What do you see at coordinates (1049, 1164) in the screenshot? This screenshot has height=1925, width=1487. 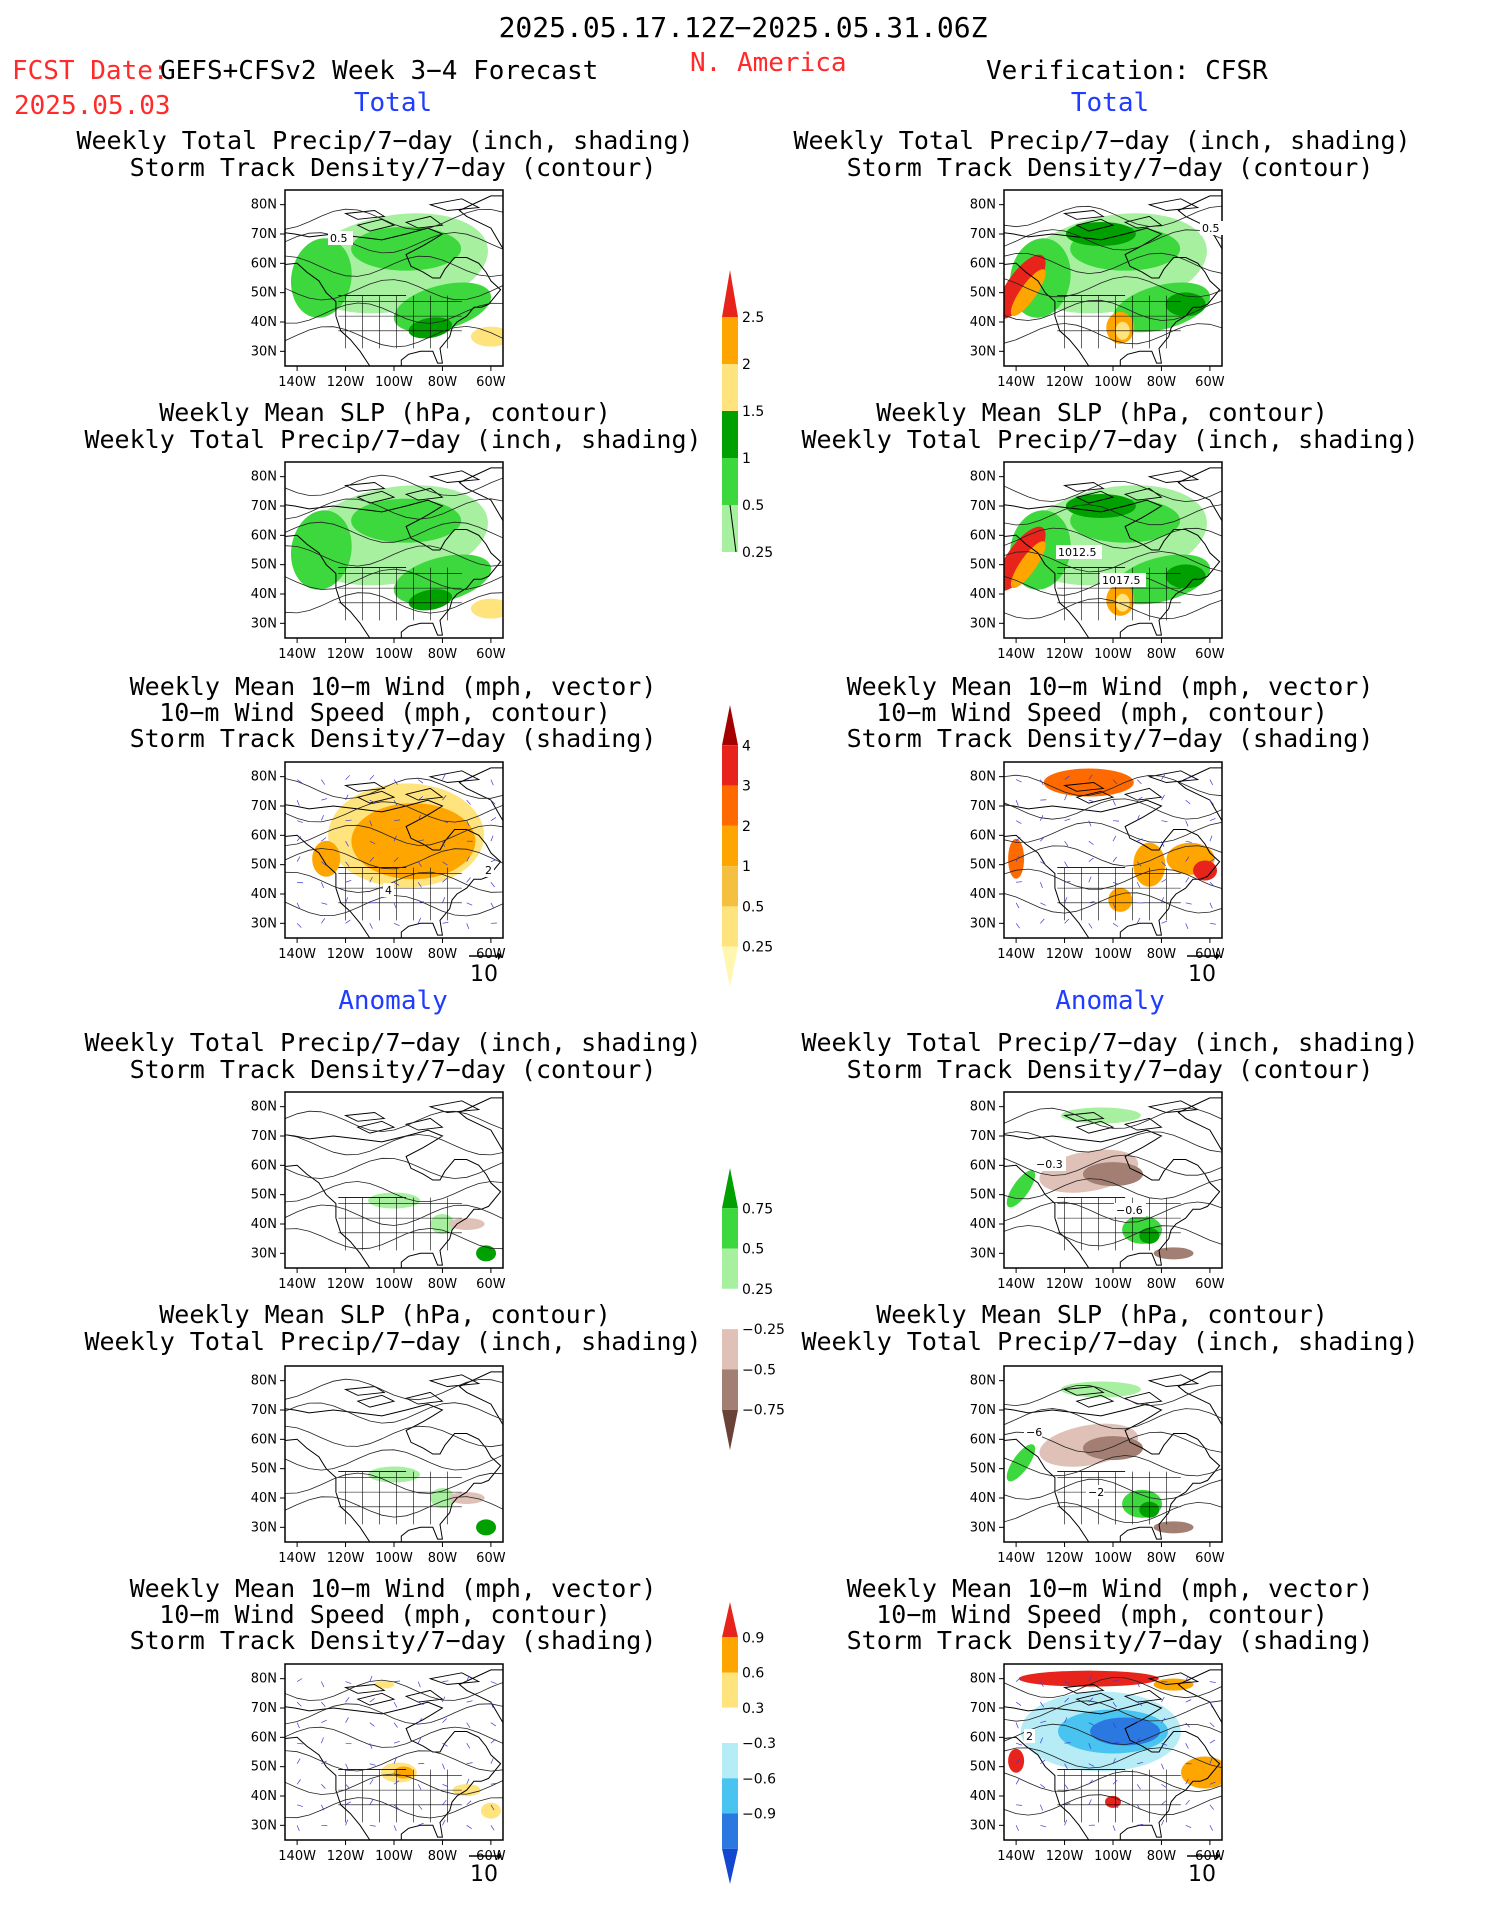 I see `contour-label: −0.3` at bounding box center [1049, 1164].